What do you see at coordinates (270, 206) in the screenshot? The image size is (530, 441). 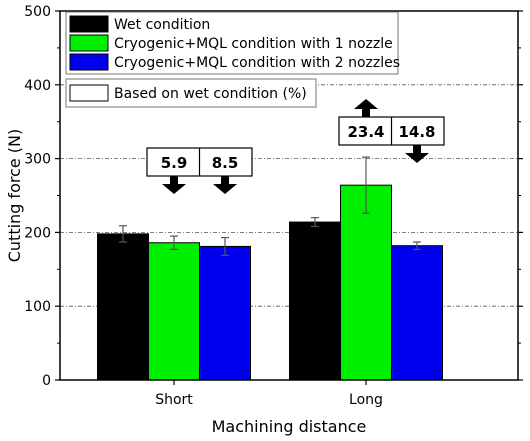 I see `error-bars` at bounding box center [270, 206].